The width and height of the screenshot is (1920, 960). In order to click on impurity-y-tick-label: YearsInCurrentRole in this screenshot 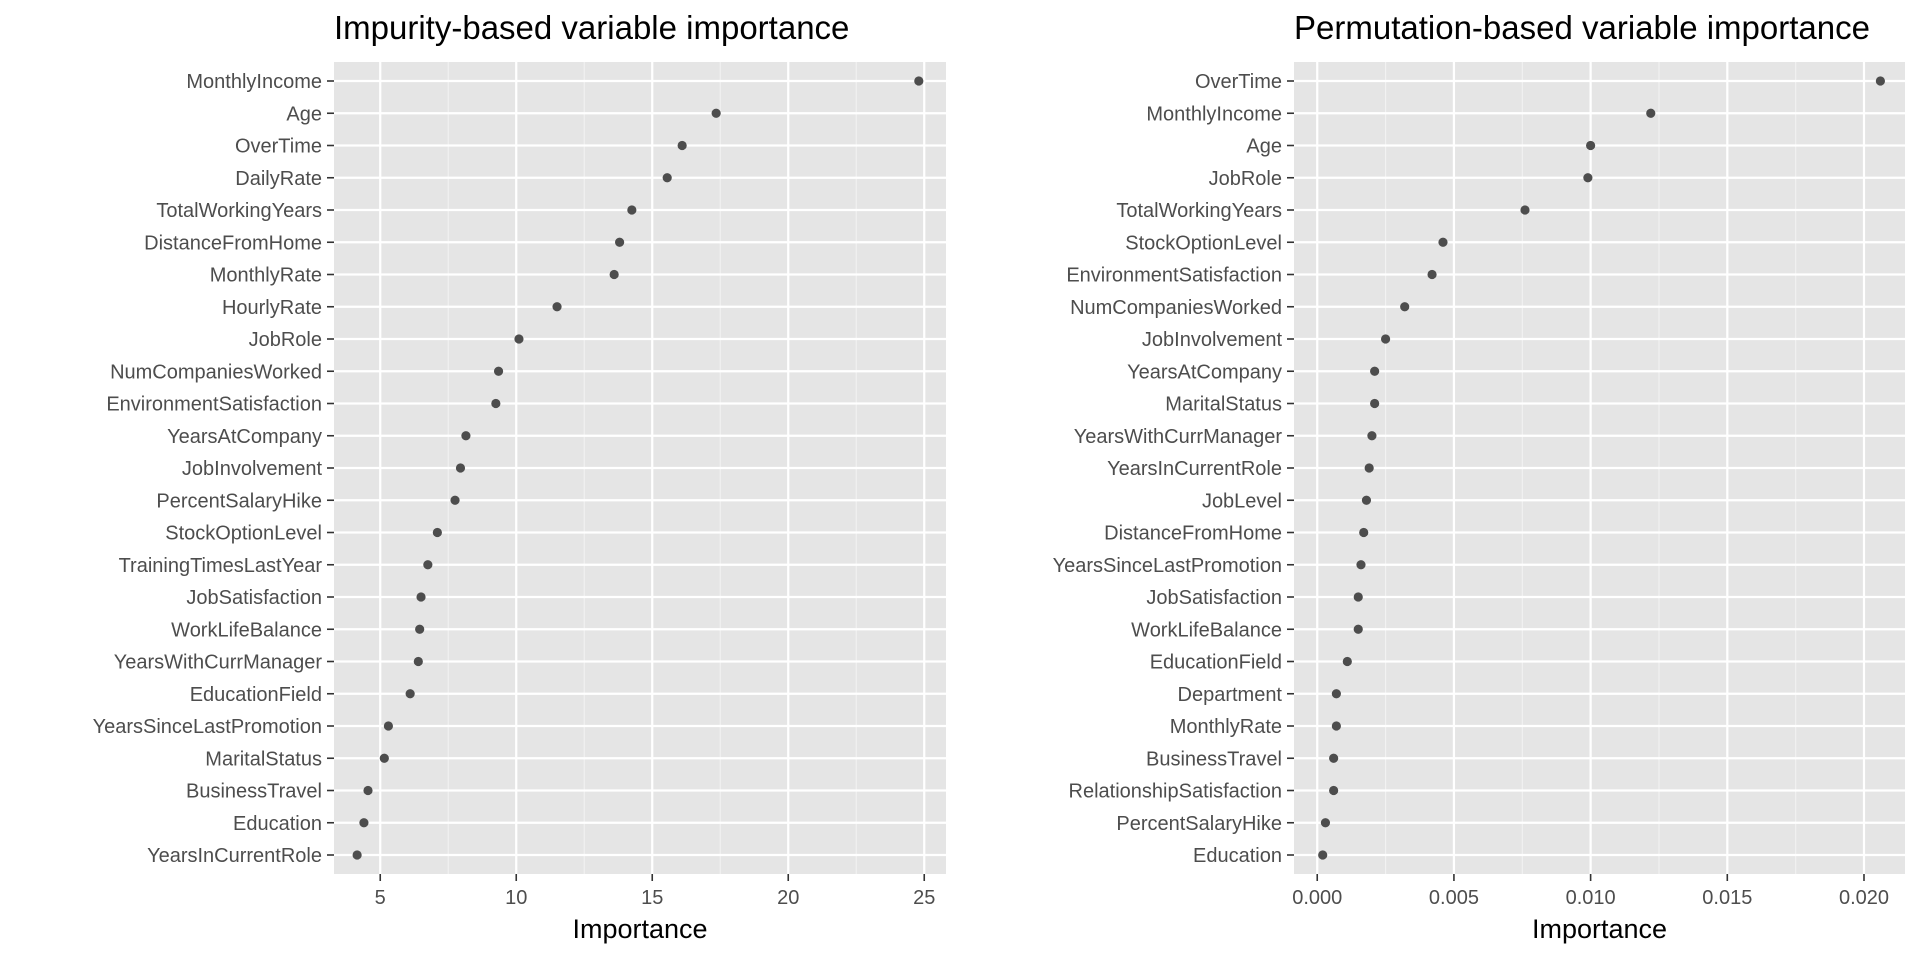, I will do `click(234, 856)`.